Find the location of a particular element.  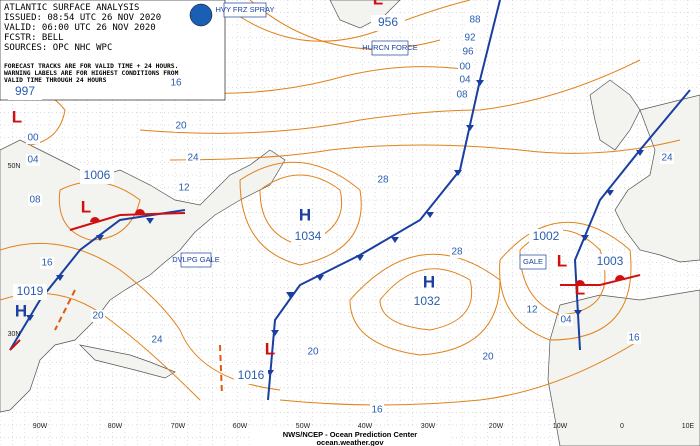

cold-front is located at coordinates (632, 220).